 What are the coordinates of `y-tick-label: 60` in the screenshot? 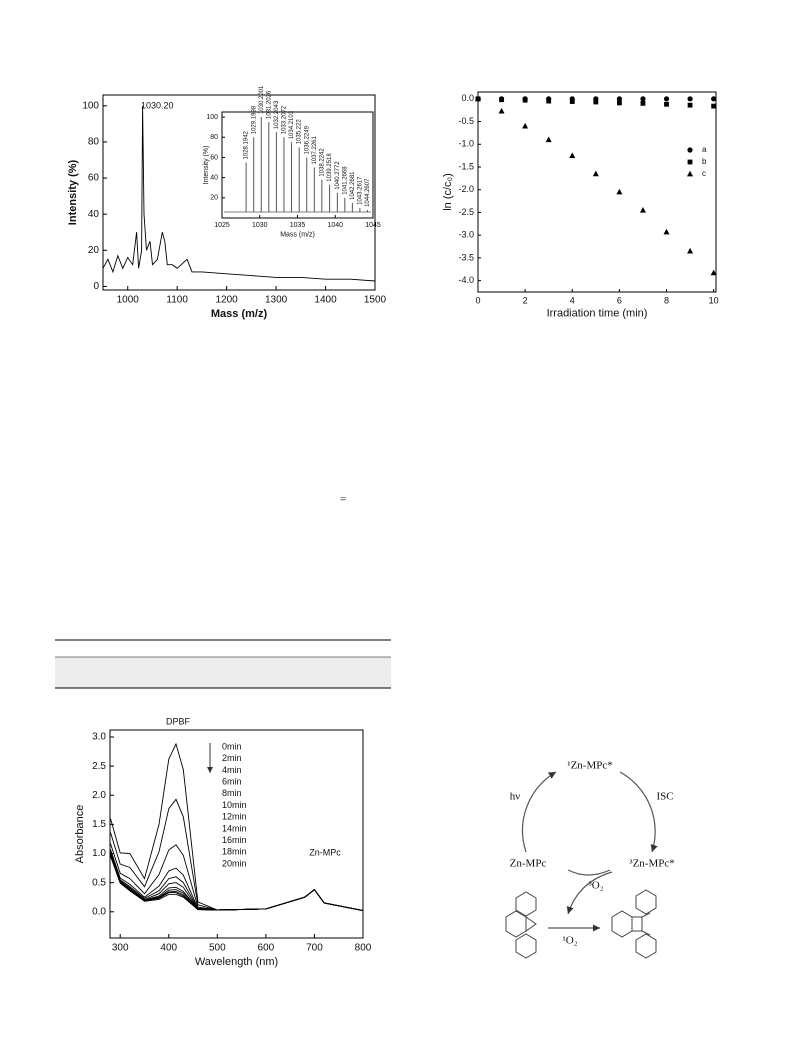 It's located at (94, 178).